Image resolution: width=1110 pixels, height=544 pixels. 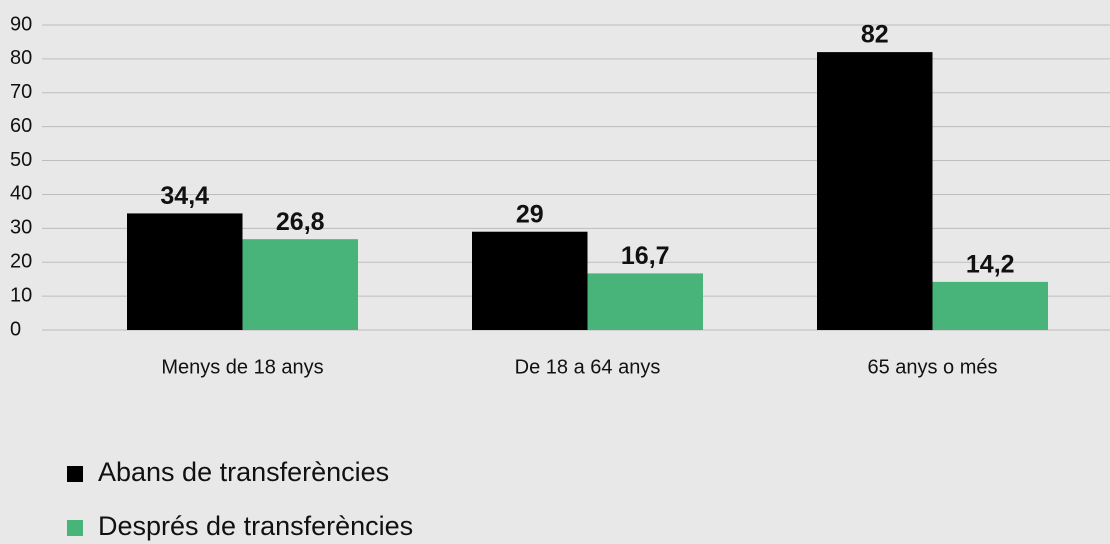 I want to click on value-label: 34,4, so click(x=184, y=196).